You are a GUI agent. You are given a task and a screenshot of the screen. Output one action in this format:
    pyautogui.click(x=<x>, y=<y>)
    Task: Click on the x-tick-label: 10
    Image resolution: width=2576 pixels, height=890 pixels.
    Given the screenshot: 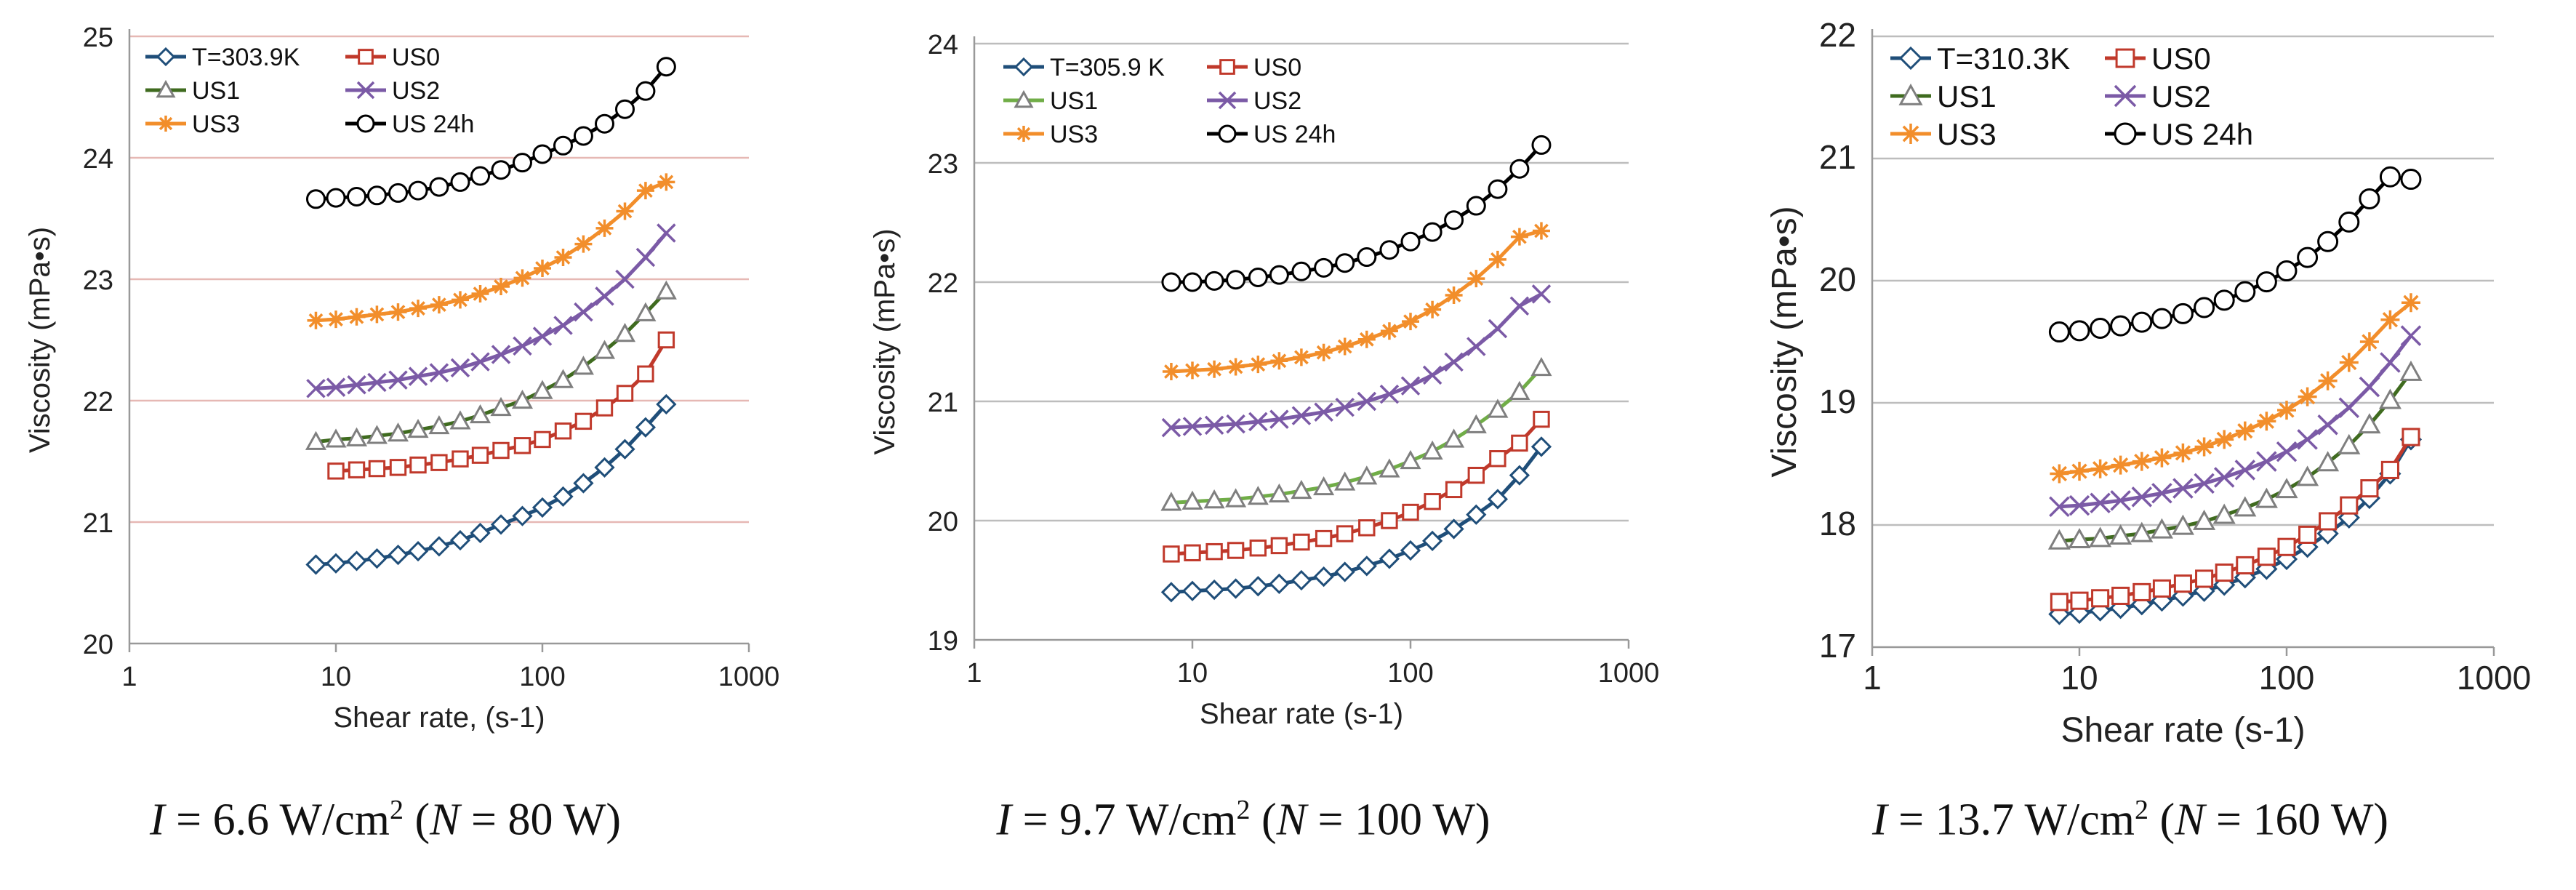 What is the action you would take?
    pyautogui.click(x=1193, y=673)
    